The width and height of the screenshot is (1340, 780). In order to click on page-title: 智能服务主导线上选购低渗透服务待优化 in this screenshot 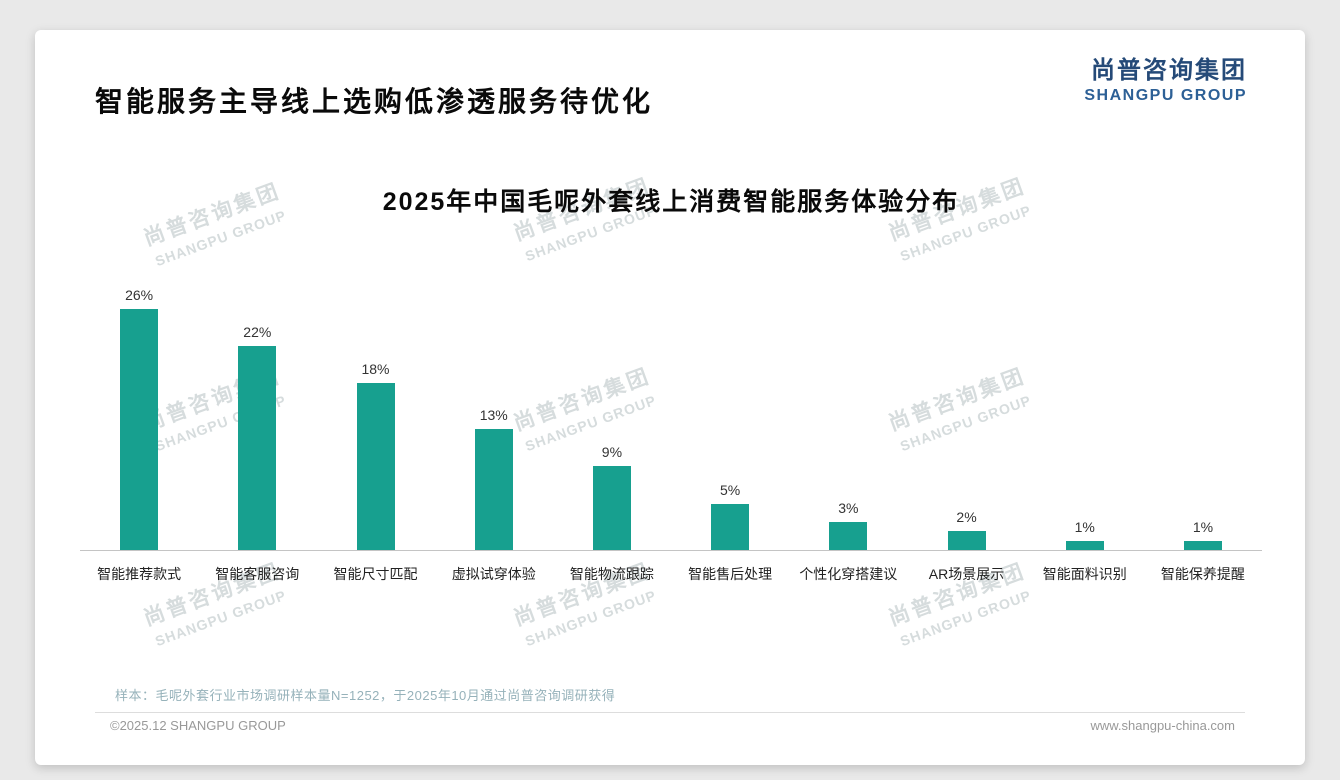, I will do `click(374, 101)`.